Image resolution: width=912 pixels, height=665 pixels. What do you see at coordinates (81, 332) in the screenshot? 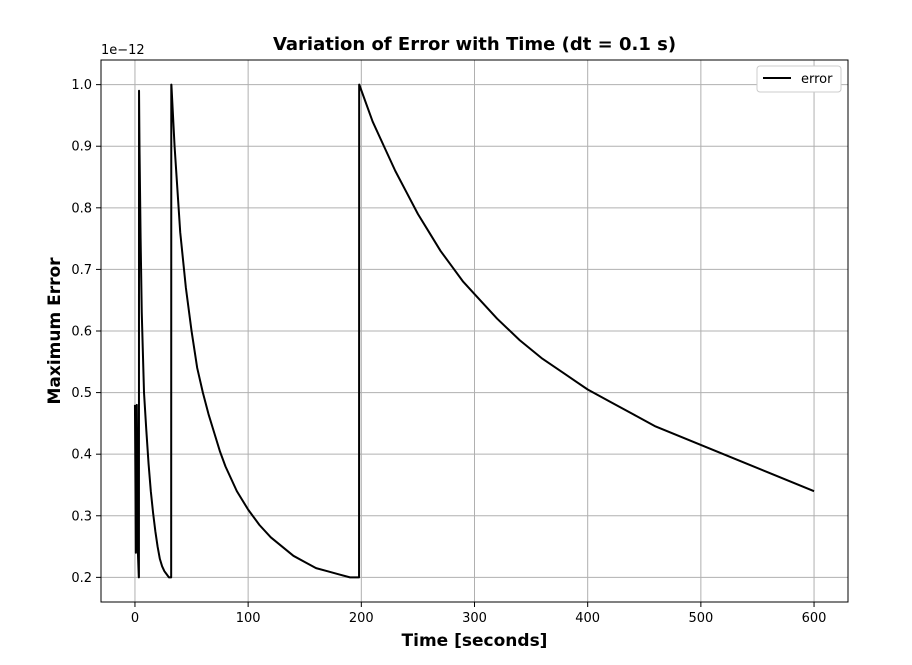
I see `y-tick-label: 0.6` at bounding box center [81, 332].